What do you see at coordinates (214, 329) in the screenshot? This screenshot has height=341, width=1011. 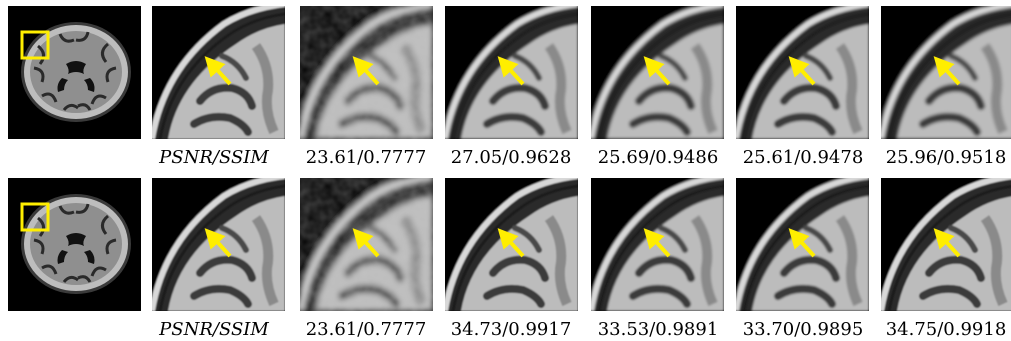 I see `row2-metric-label: PSNR/SSIM` at bounding box center [214, 329].